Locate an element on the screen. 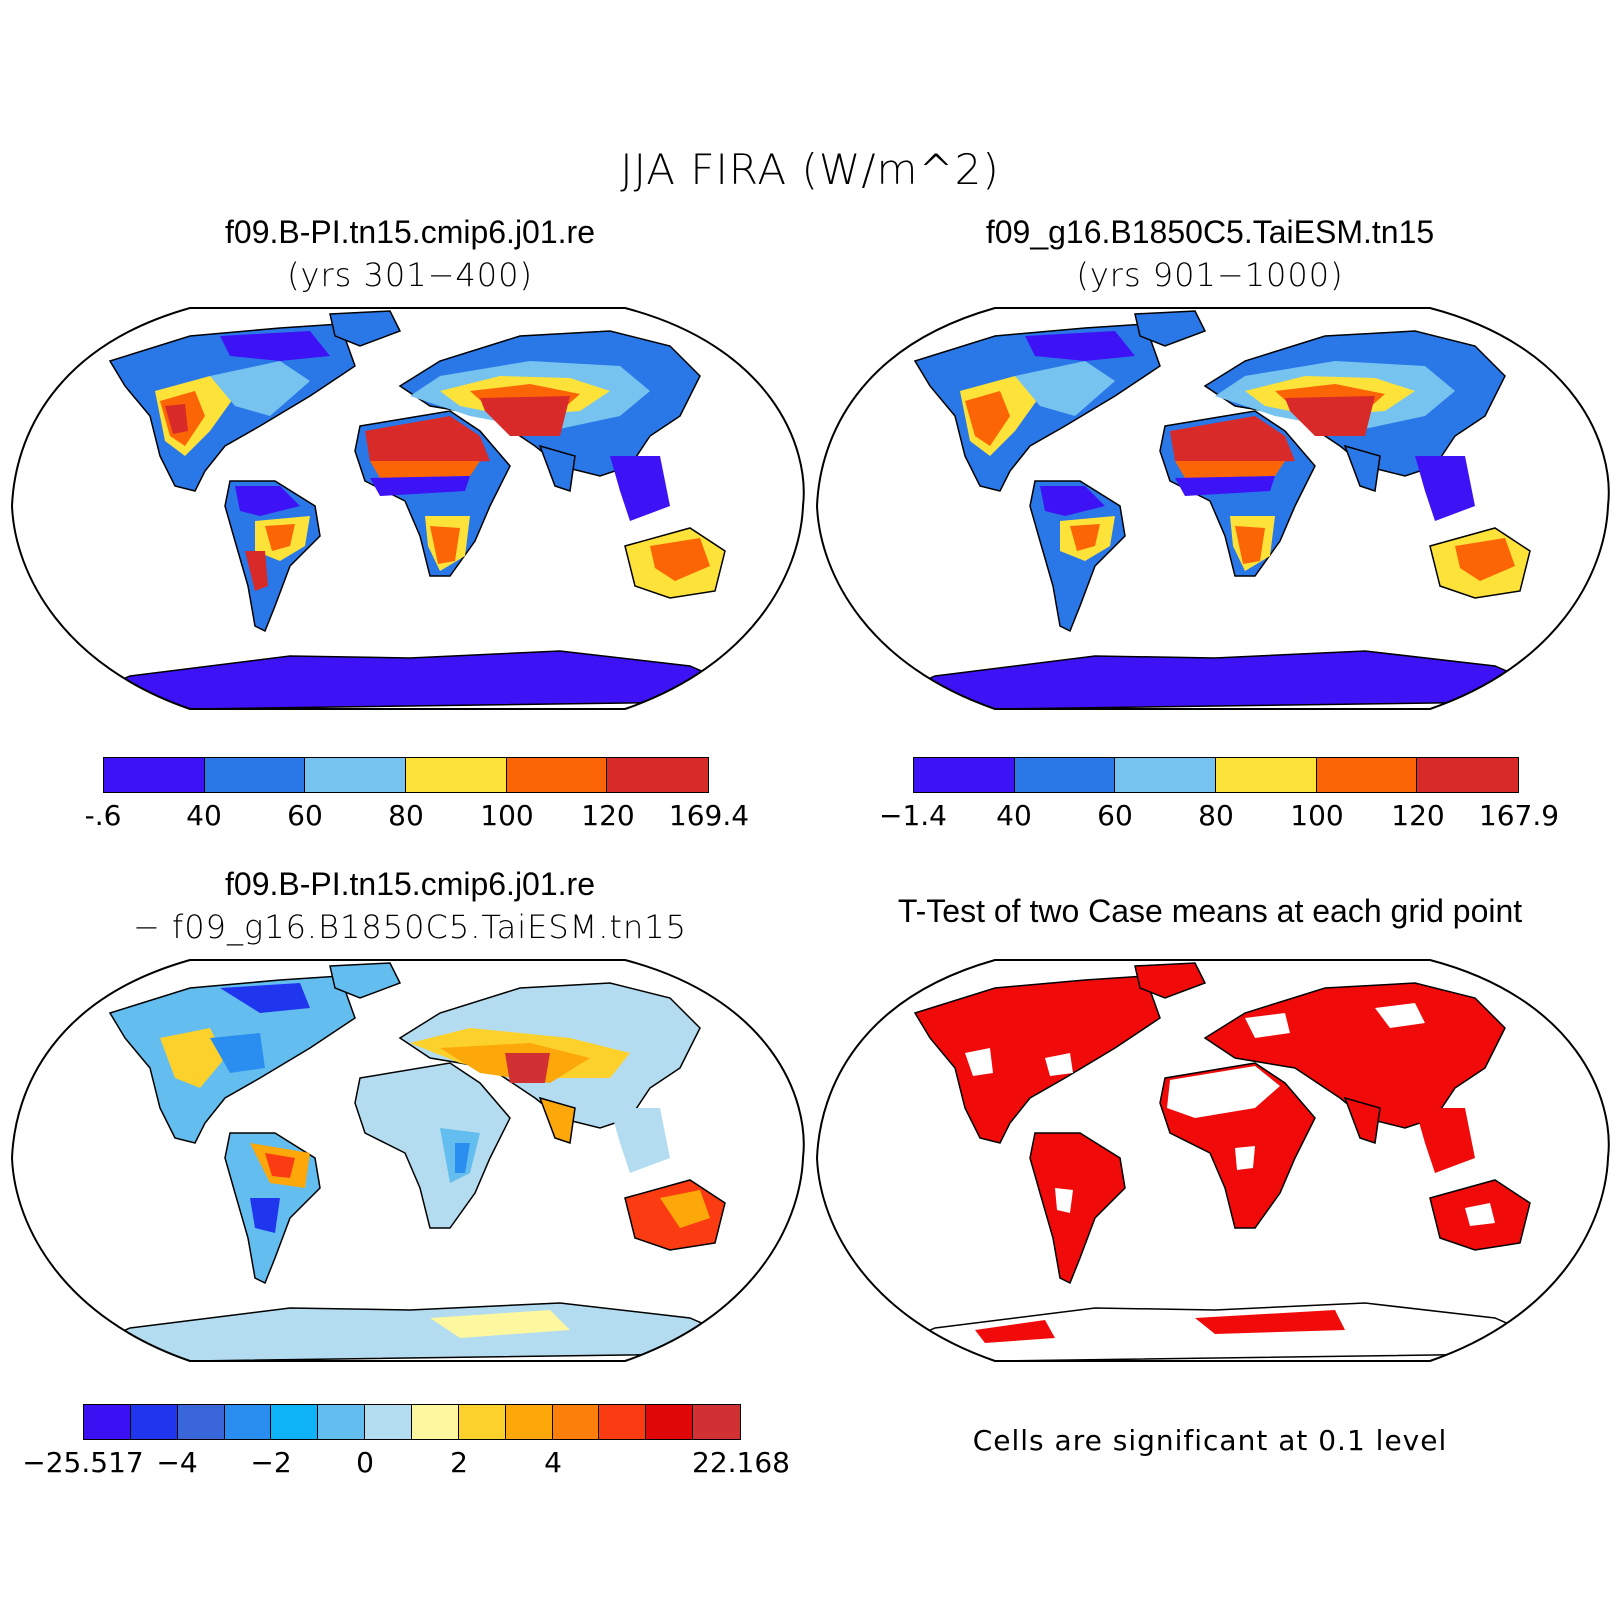 The width and height of the screenshot is (1620, 1620). colorbar-top-left is located at coordinates (406, 775).